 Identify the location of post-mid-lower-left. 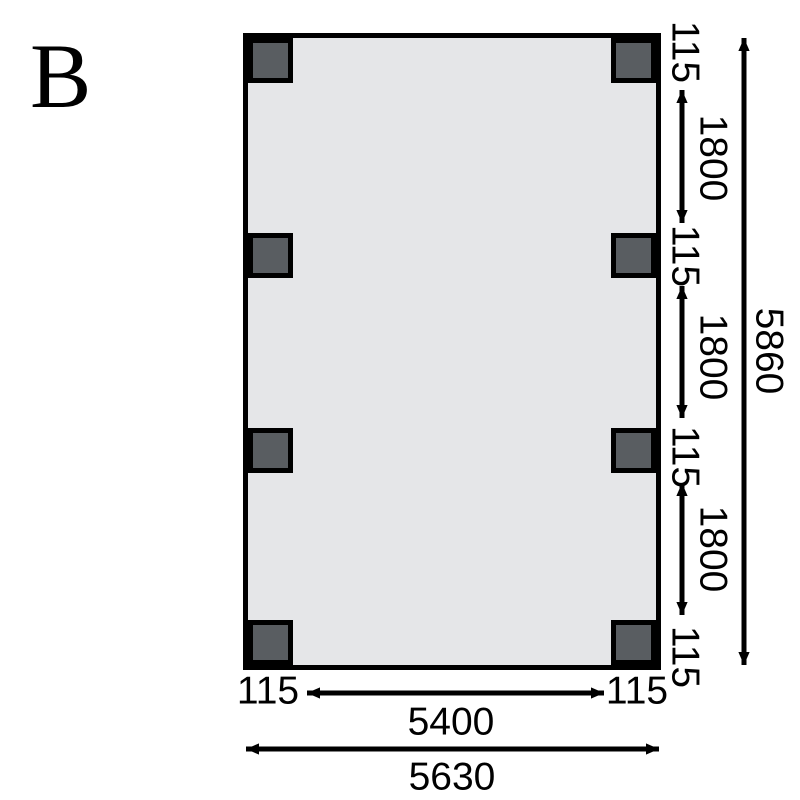
(270, 450).